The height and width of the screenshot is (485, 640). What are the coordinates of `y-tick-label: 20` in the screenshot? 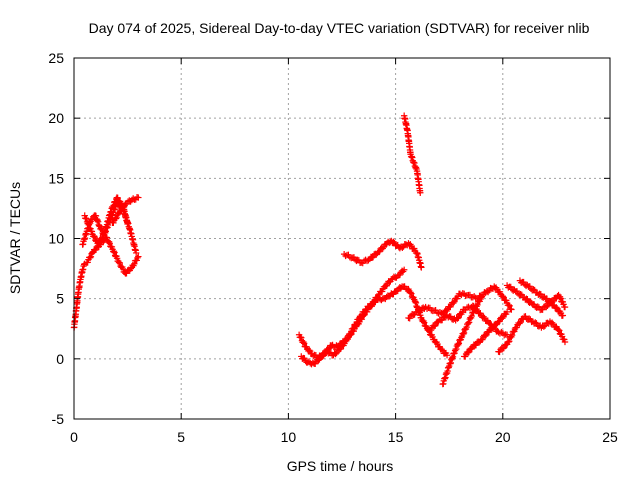 It's located at (56, 118).